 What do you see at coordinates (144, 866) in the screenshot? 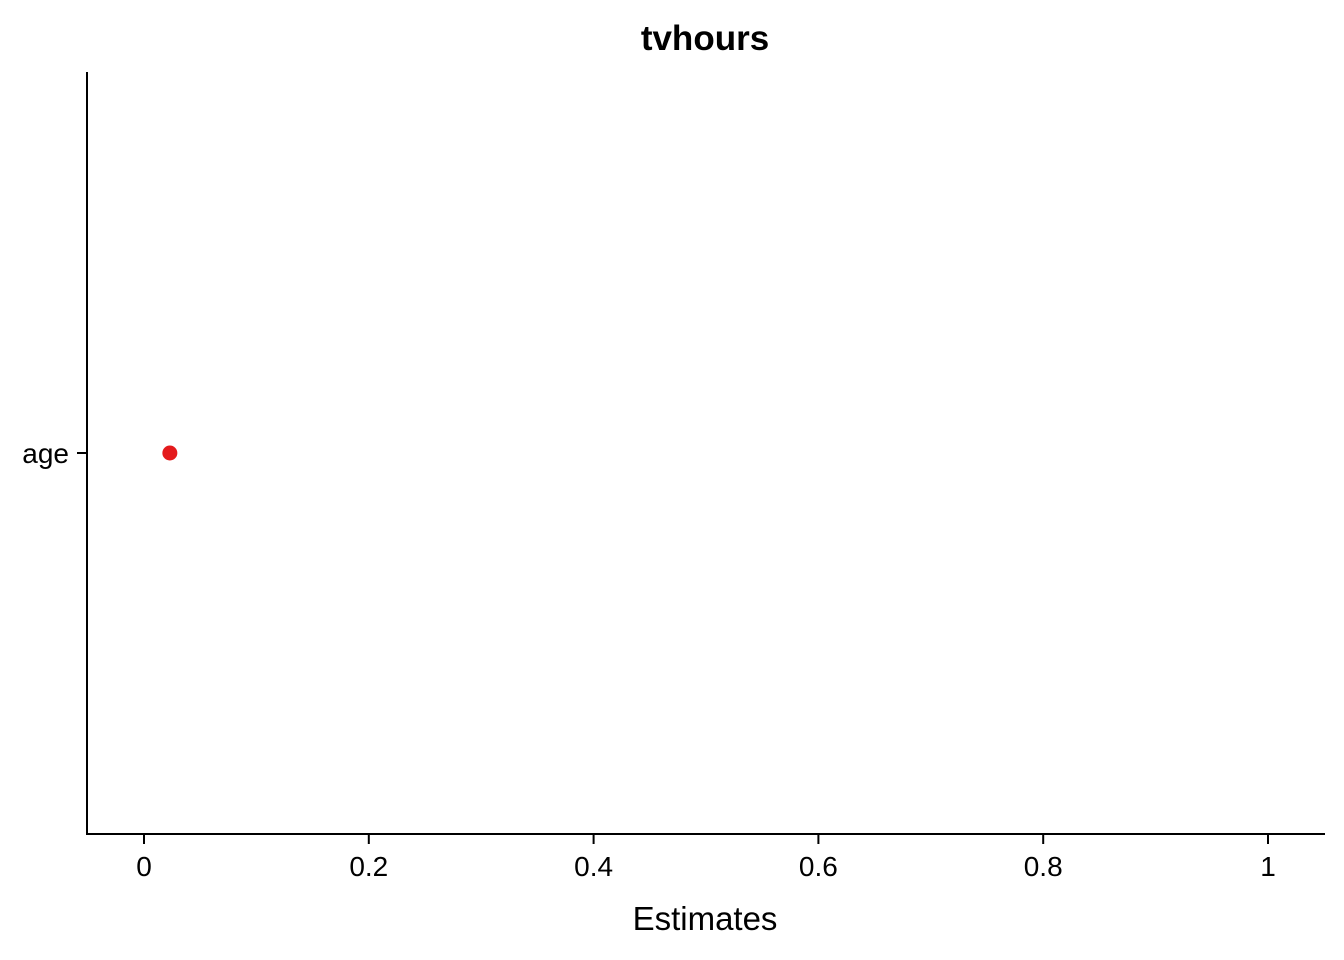
I see `x-tick-label: 0` at bounding box center [144, 866].